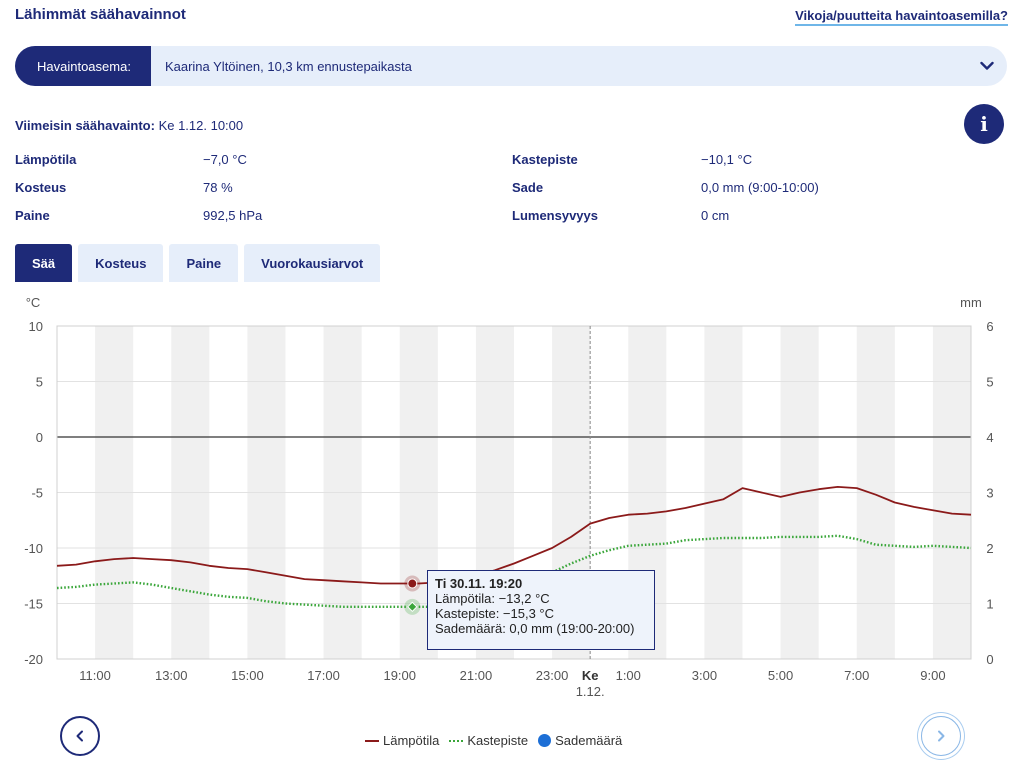 The image size is (1024, 768). I want to click on chart-tabs: Sää Kosteus Paine Vuorokausiarvot, so click(198, 263).